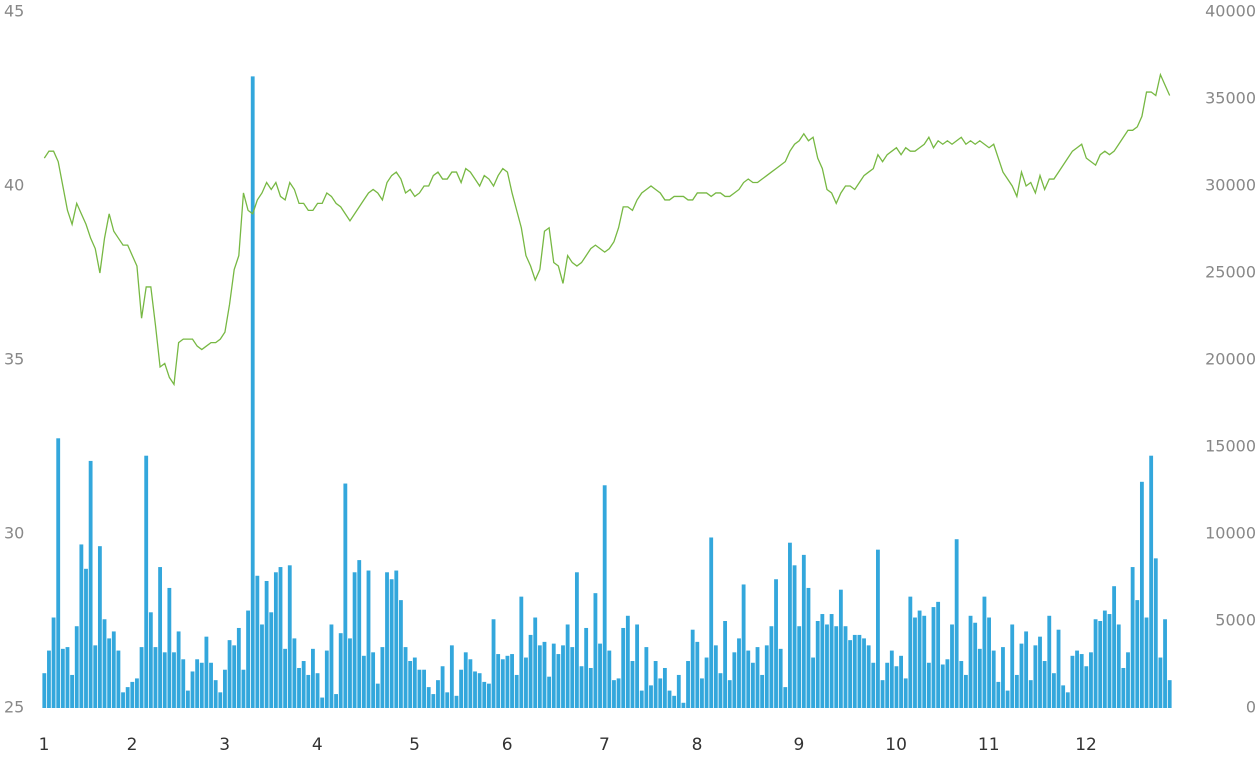  I want to click on x-tick-label: 9, so click(798, 745).